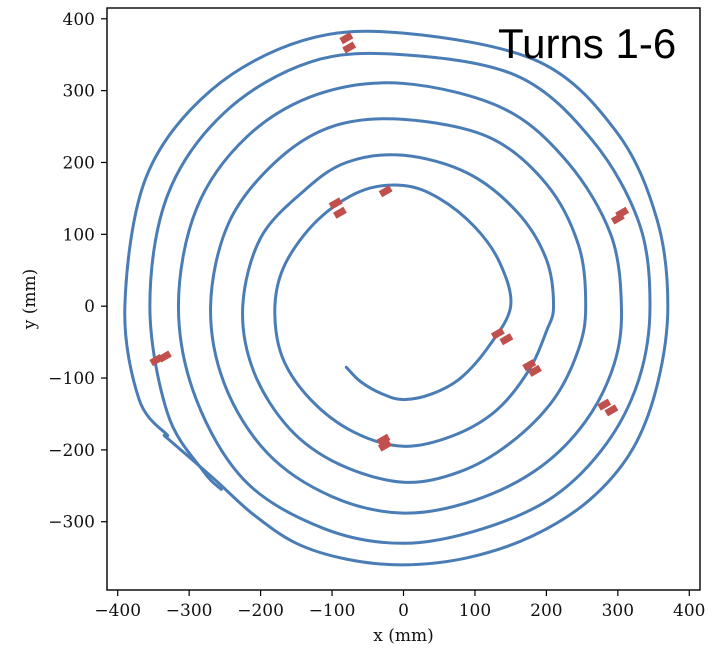  Describe the element at coordinates (403, 611) in the screenshot. I see `x-tick-label: 0` at that location.